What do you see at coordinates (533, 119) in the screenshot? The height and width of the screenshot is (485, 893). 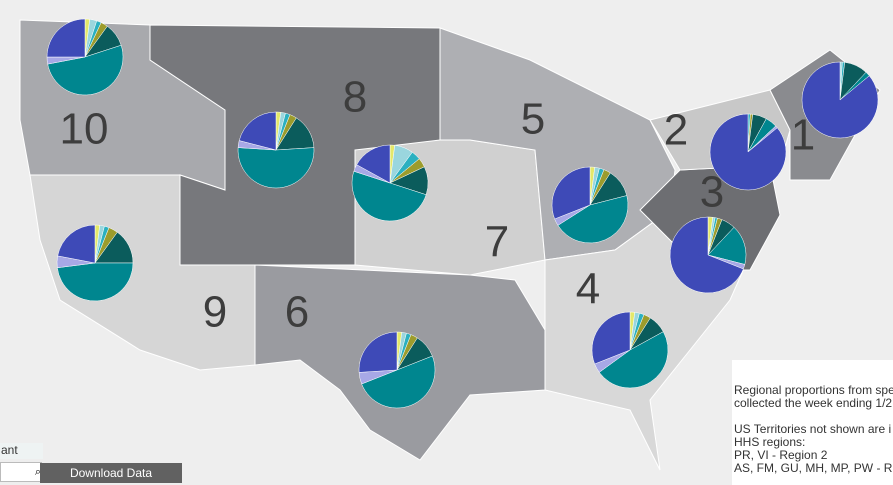 I see `region-label: 5` at bounding box center [533, 119].